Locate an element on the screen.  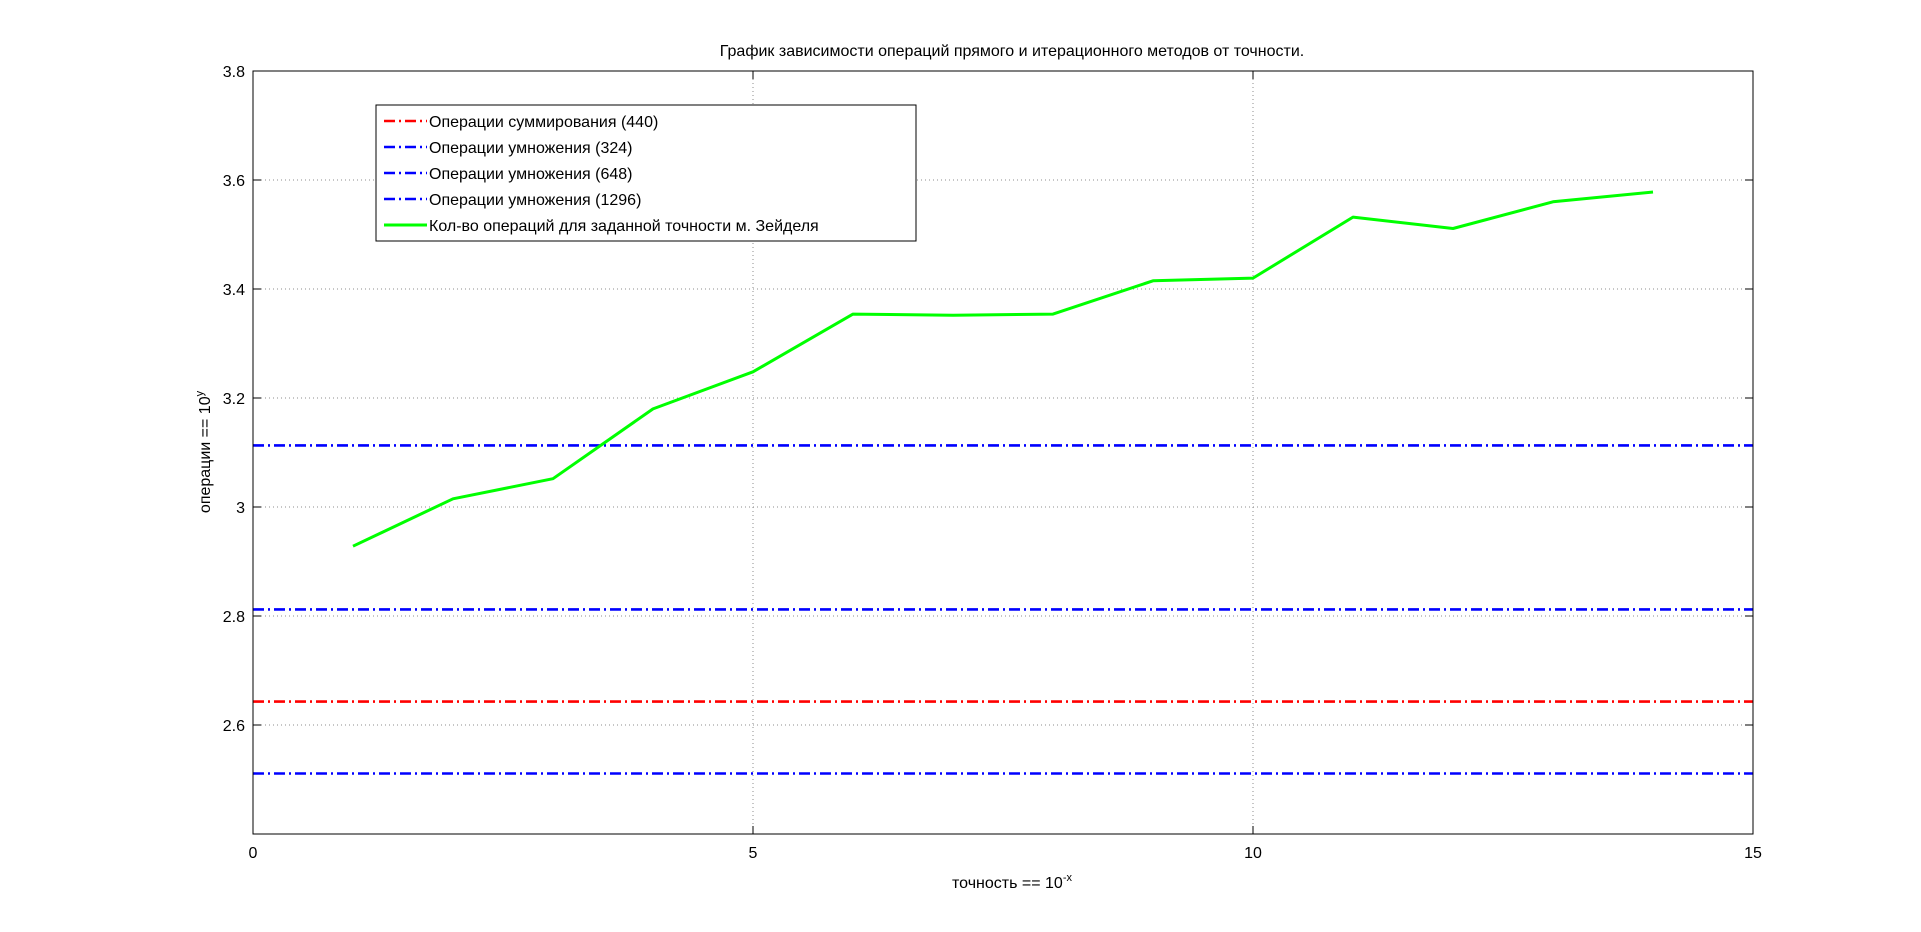
x-tick-label: 10 is located at coordinates (1253, 853).